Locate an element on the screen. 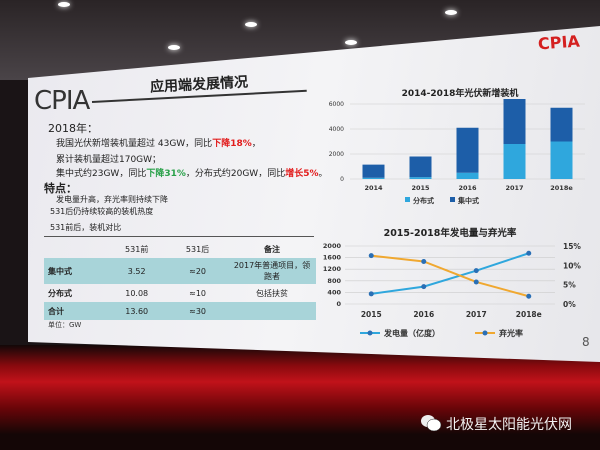 The width and height of the screenshot is (600, 450). y-tick-label: 0 is located at coordinates (342, 179).